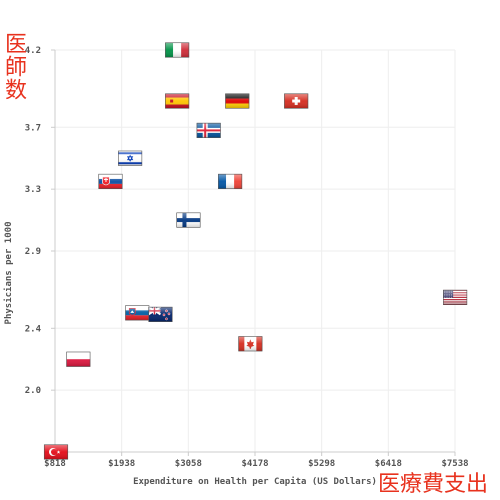  I want to click on point-slovenia-flag, so click(137, 313).